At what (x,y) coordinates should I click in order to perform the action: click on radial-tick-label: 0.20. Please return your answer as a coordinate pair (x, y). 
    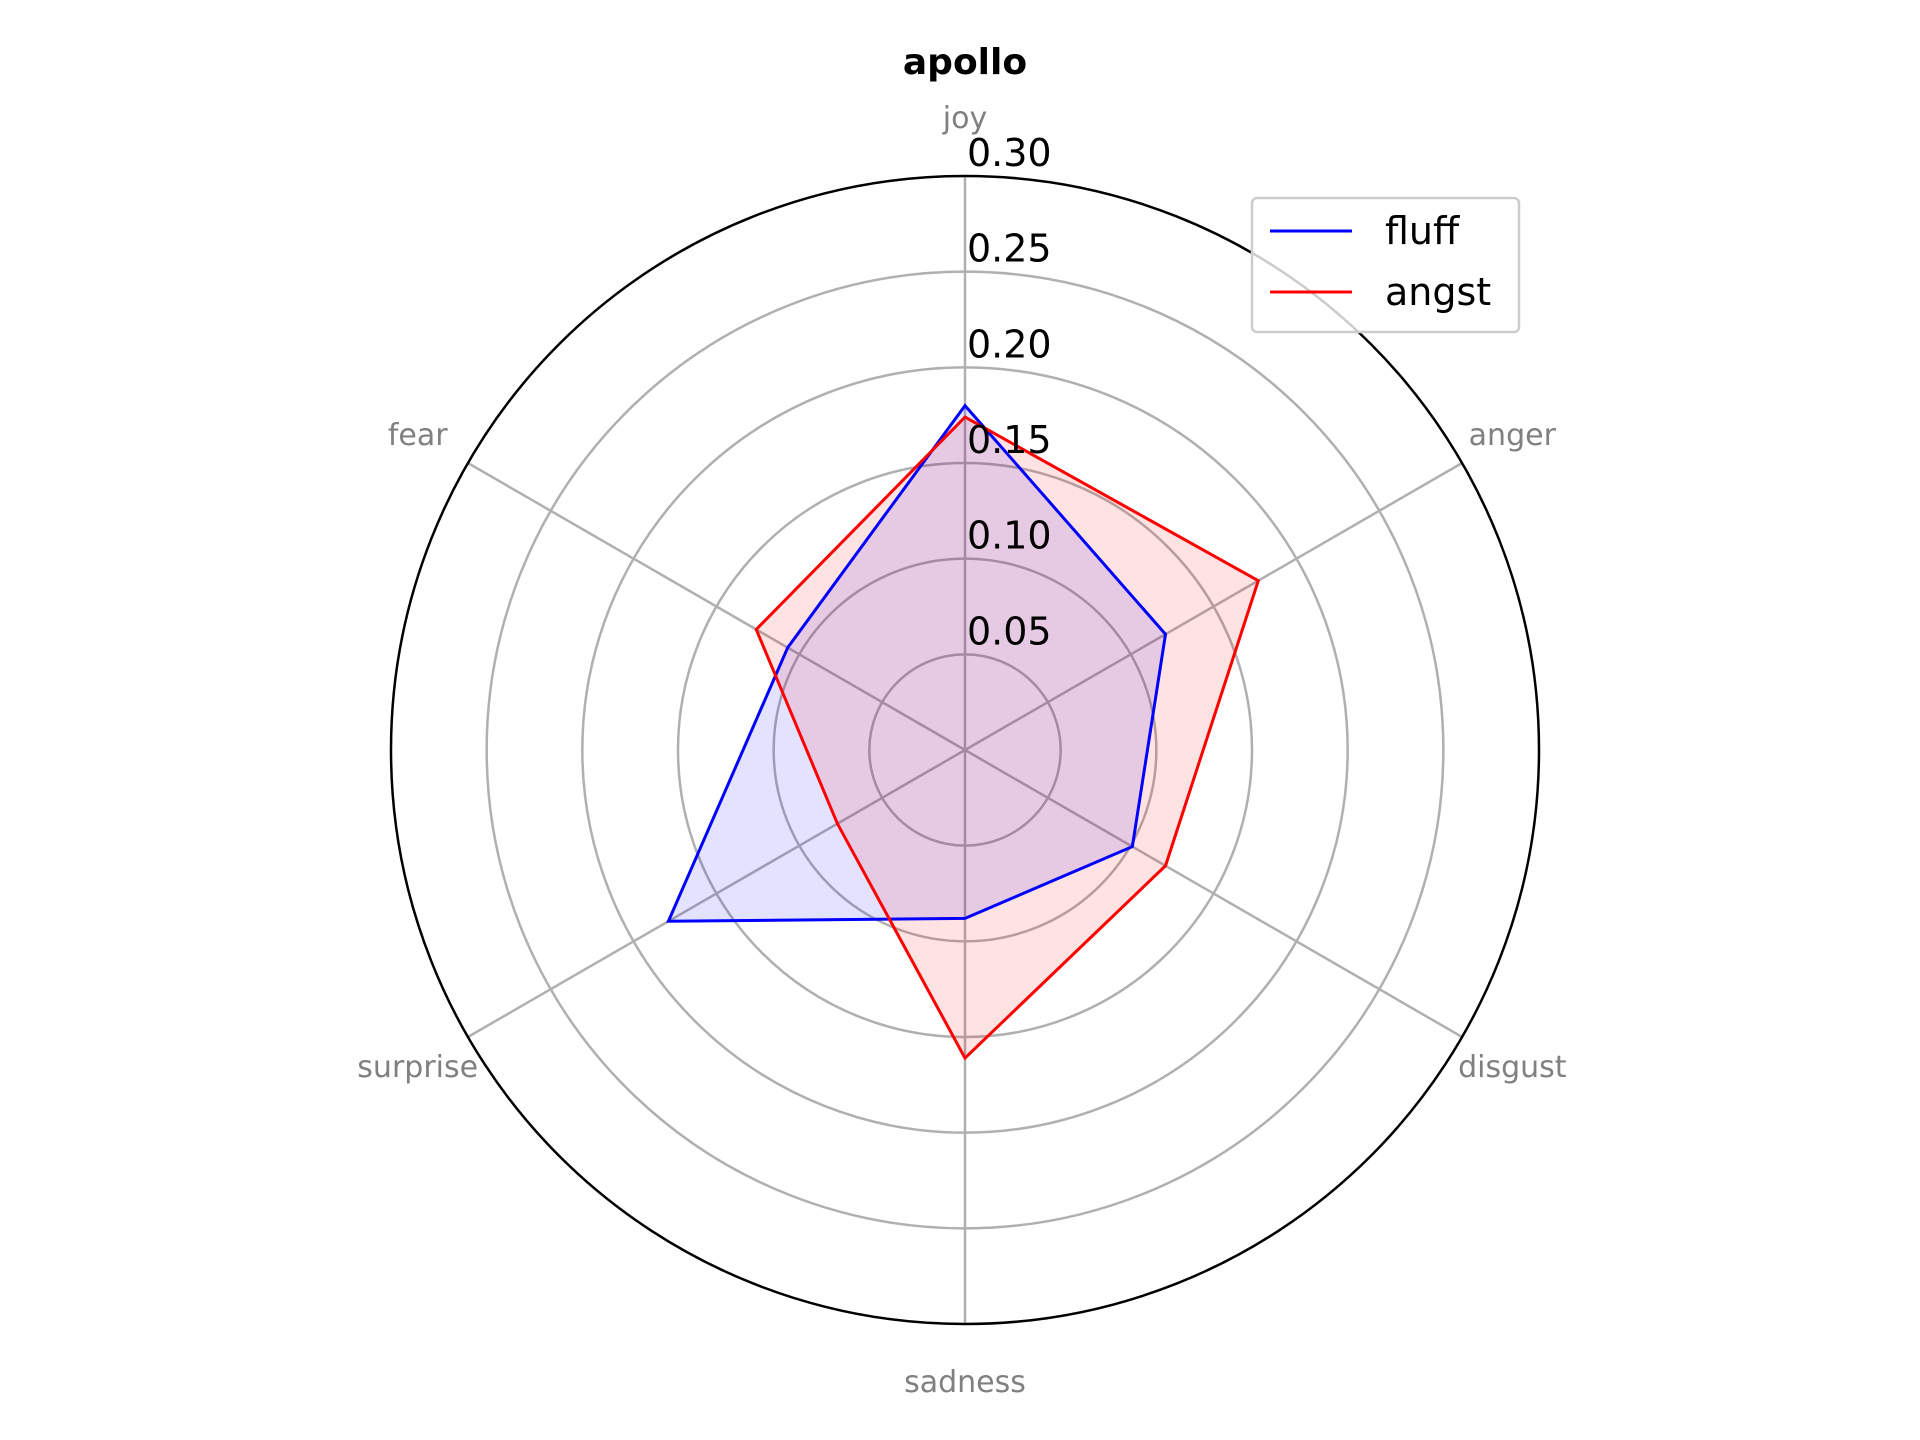
    Looking at the image, I should click on (1009, 344).